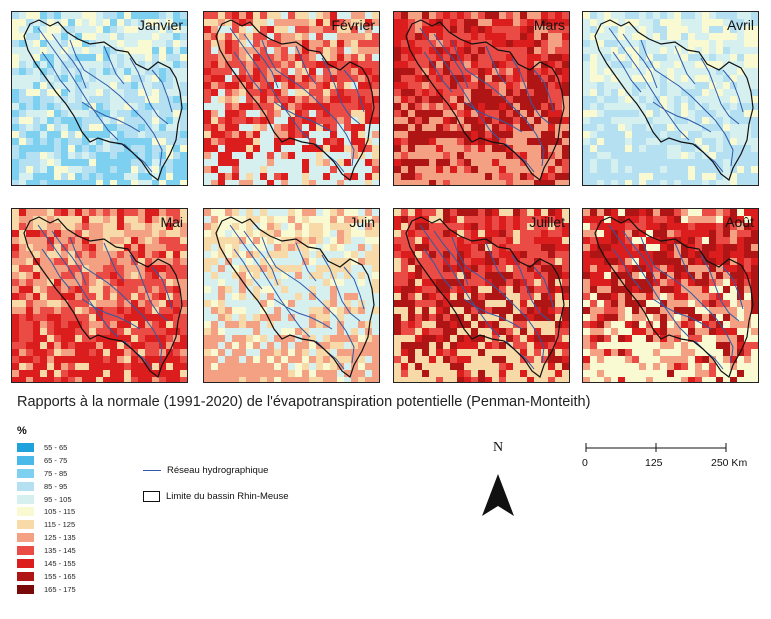 This screenshot has height=619, width=771. I want to click on legend-class: 155 - 165, so click(46, 576).